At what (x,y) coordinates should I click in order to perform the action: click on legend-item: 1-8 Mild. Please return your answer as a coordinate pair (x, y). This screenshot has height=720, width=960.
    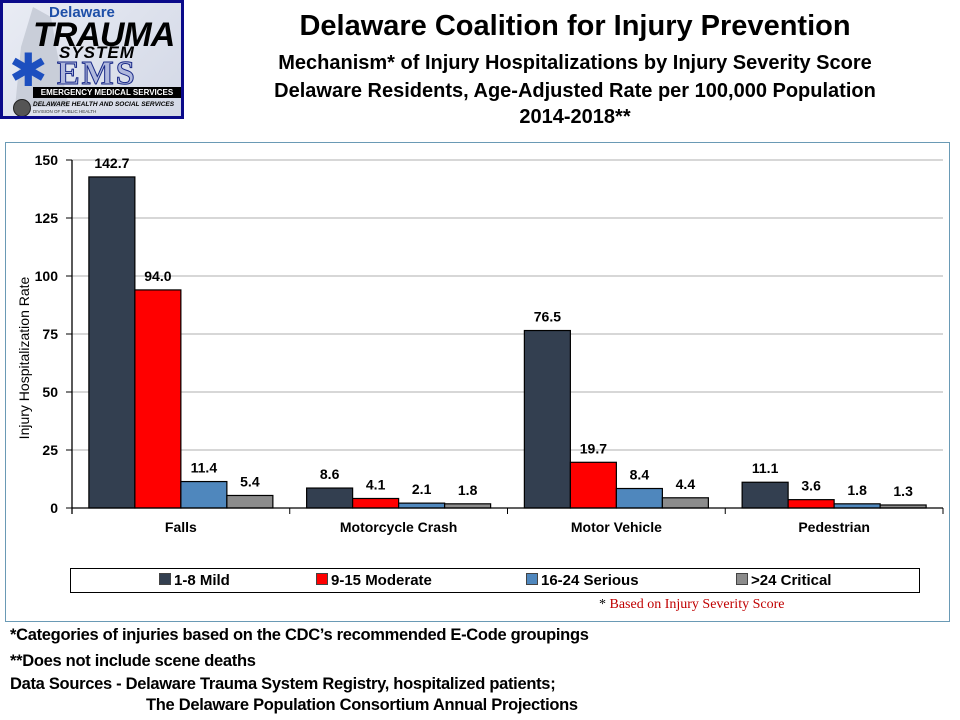
    Looking at the image, I should click on (194, 580).